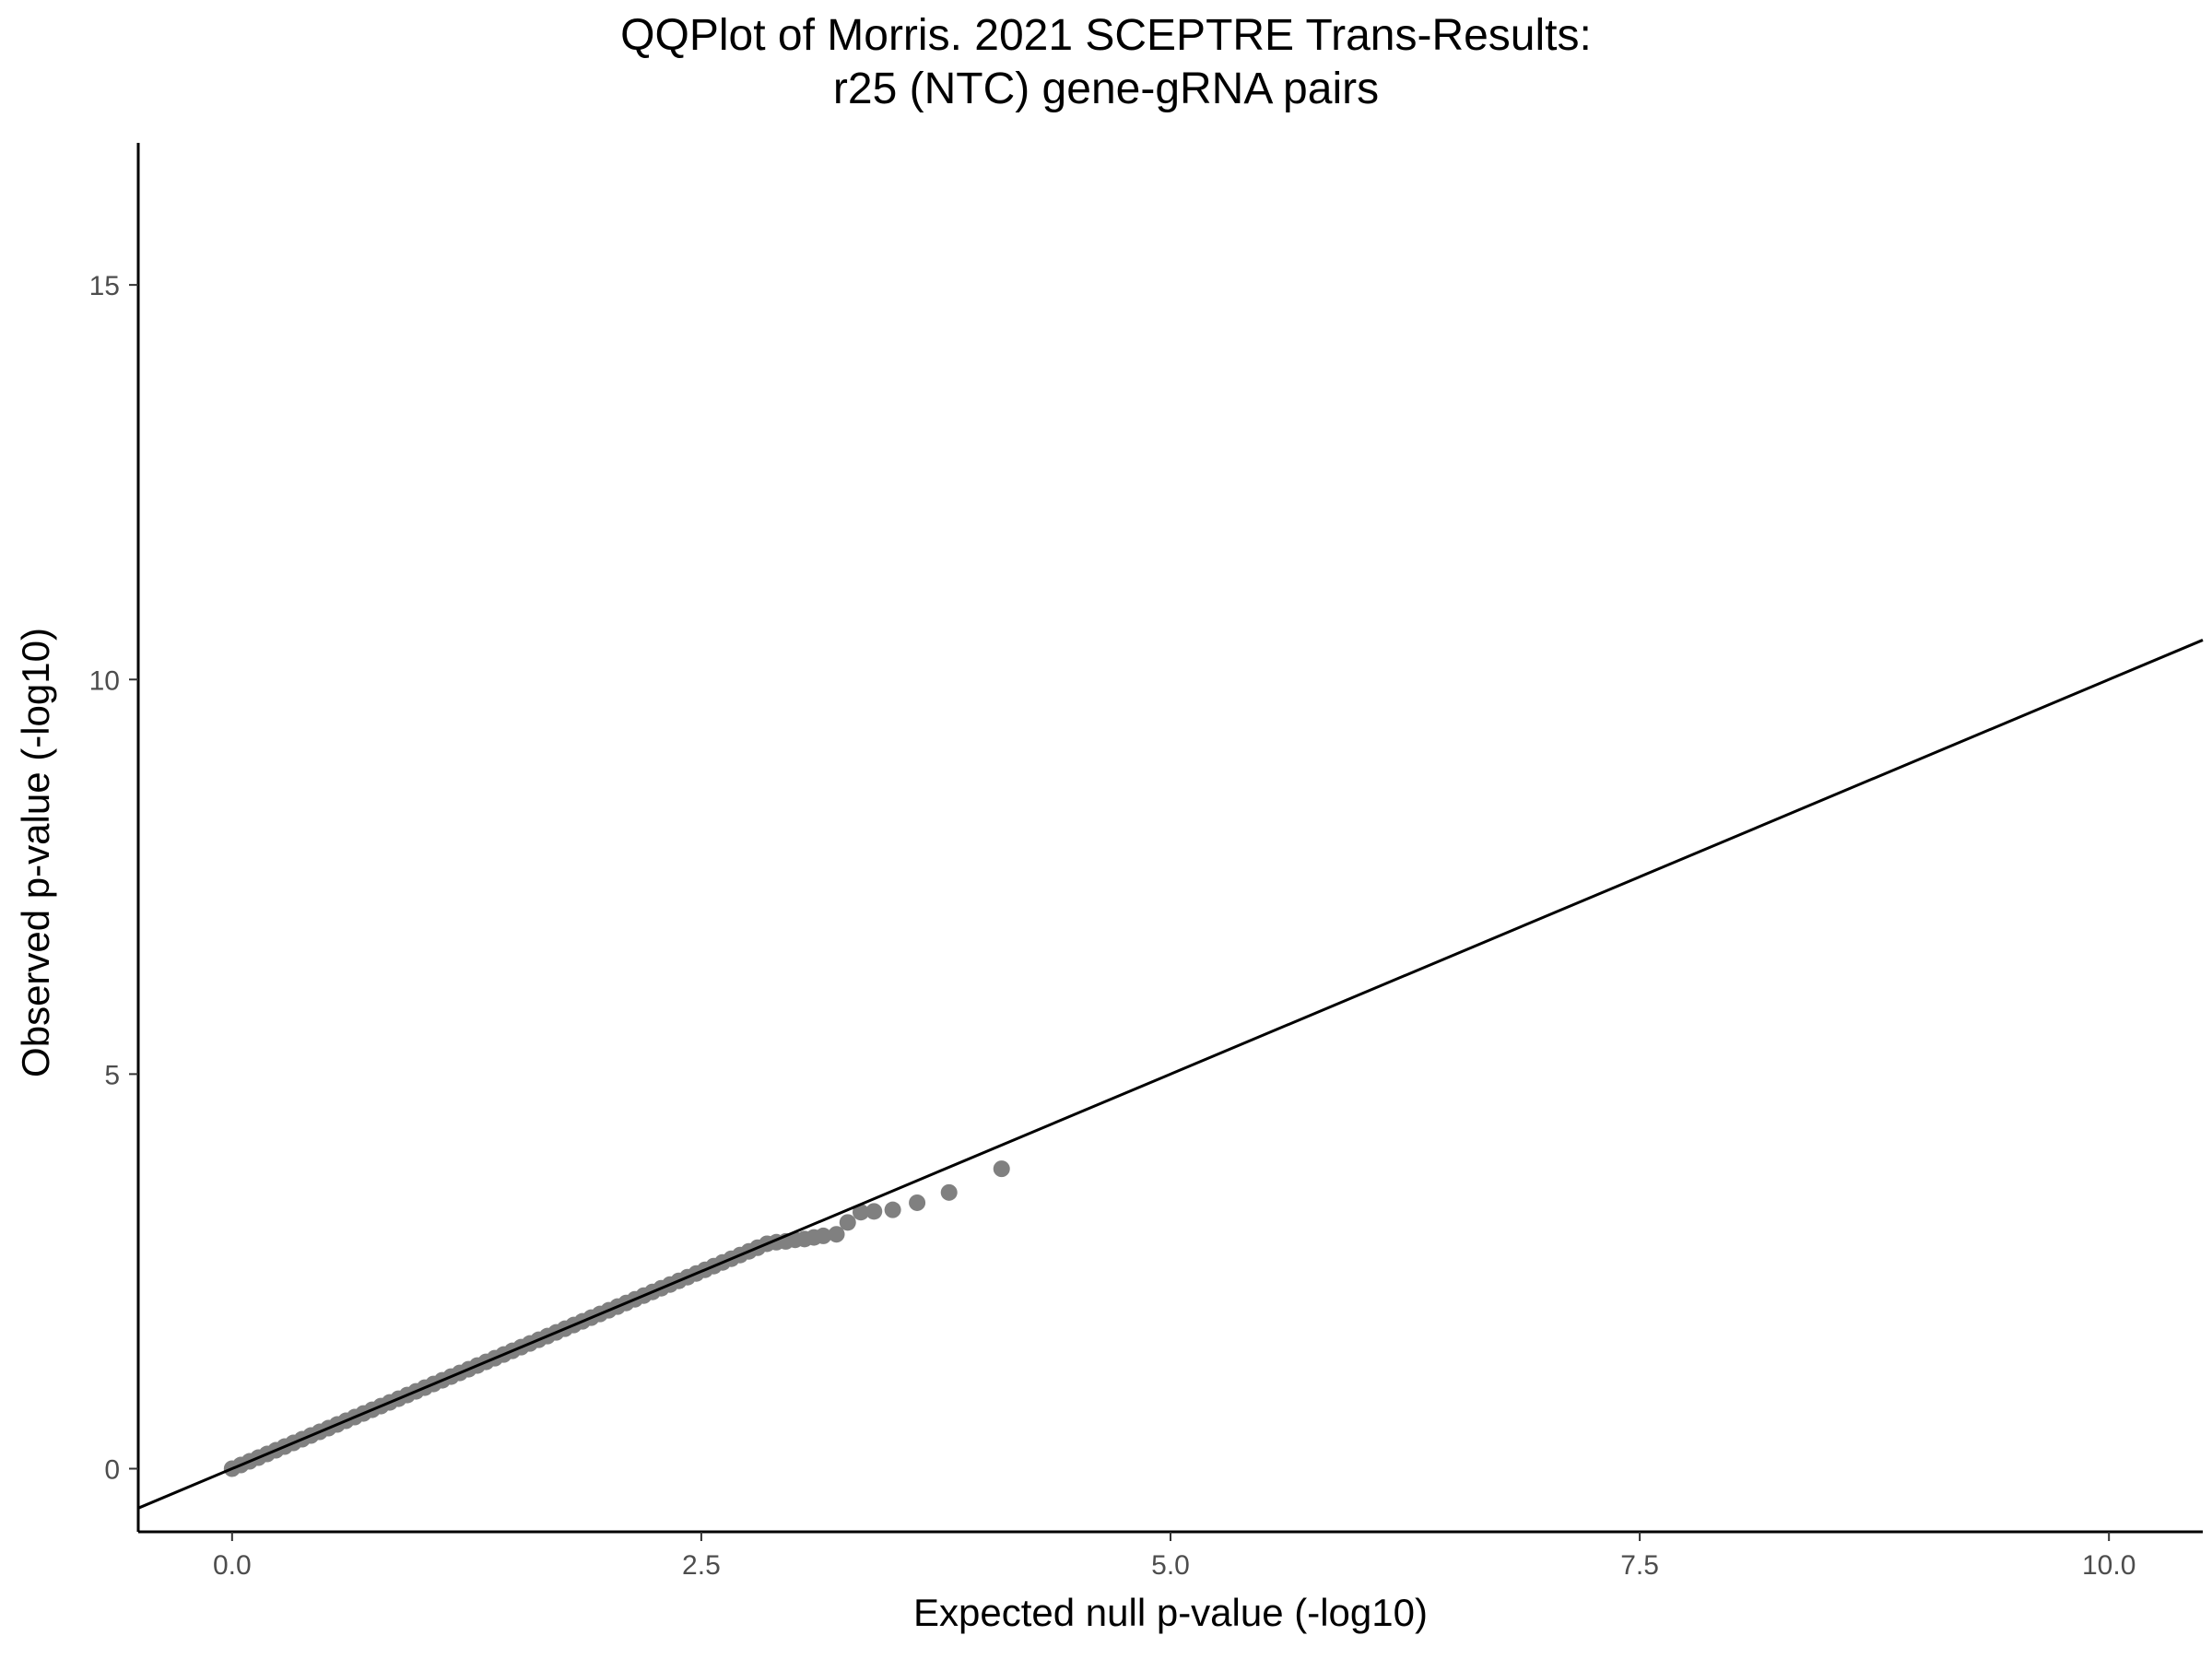  Describe the element at coordinates (104, 286) in the screenshot. I see `y-tick-label: 15` at that location.